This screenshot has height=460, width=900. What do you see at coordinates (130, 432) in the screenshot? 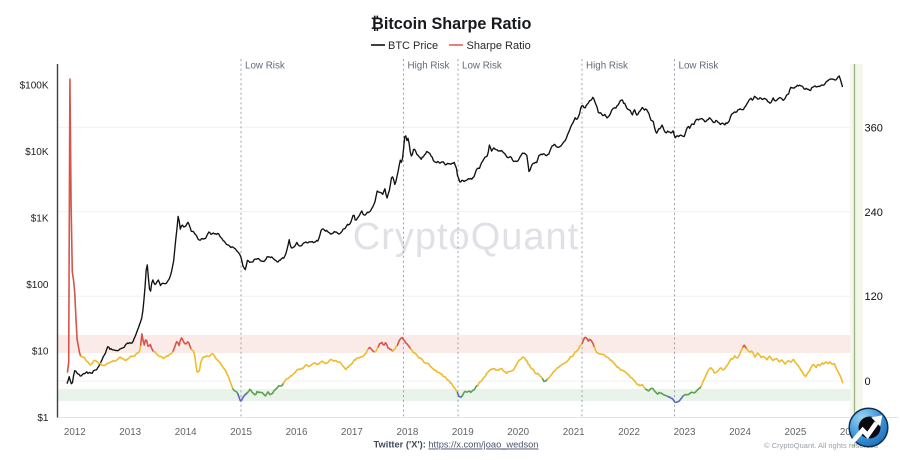
I see `svg-text: 2013` at bounding box center [130, 432].